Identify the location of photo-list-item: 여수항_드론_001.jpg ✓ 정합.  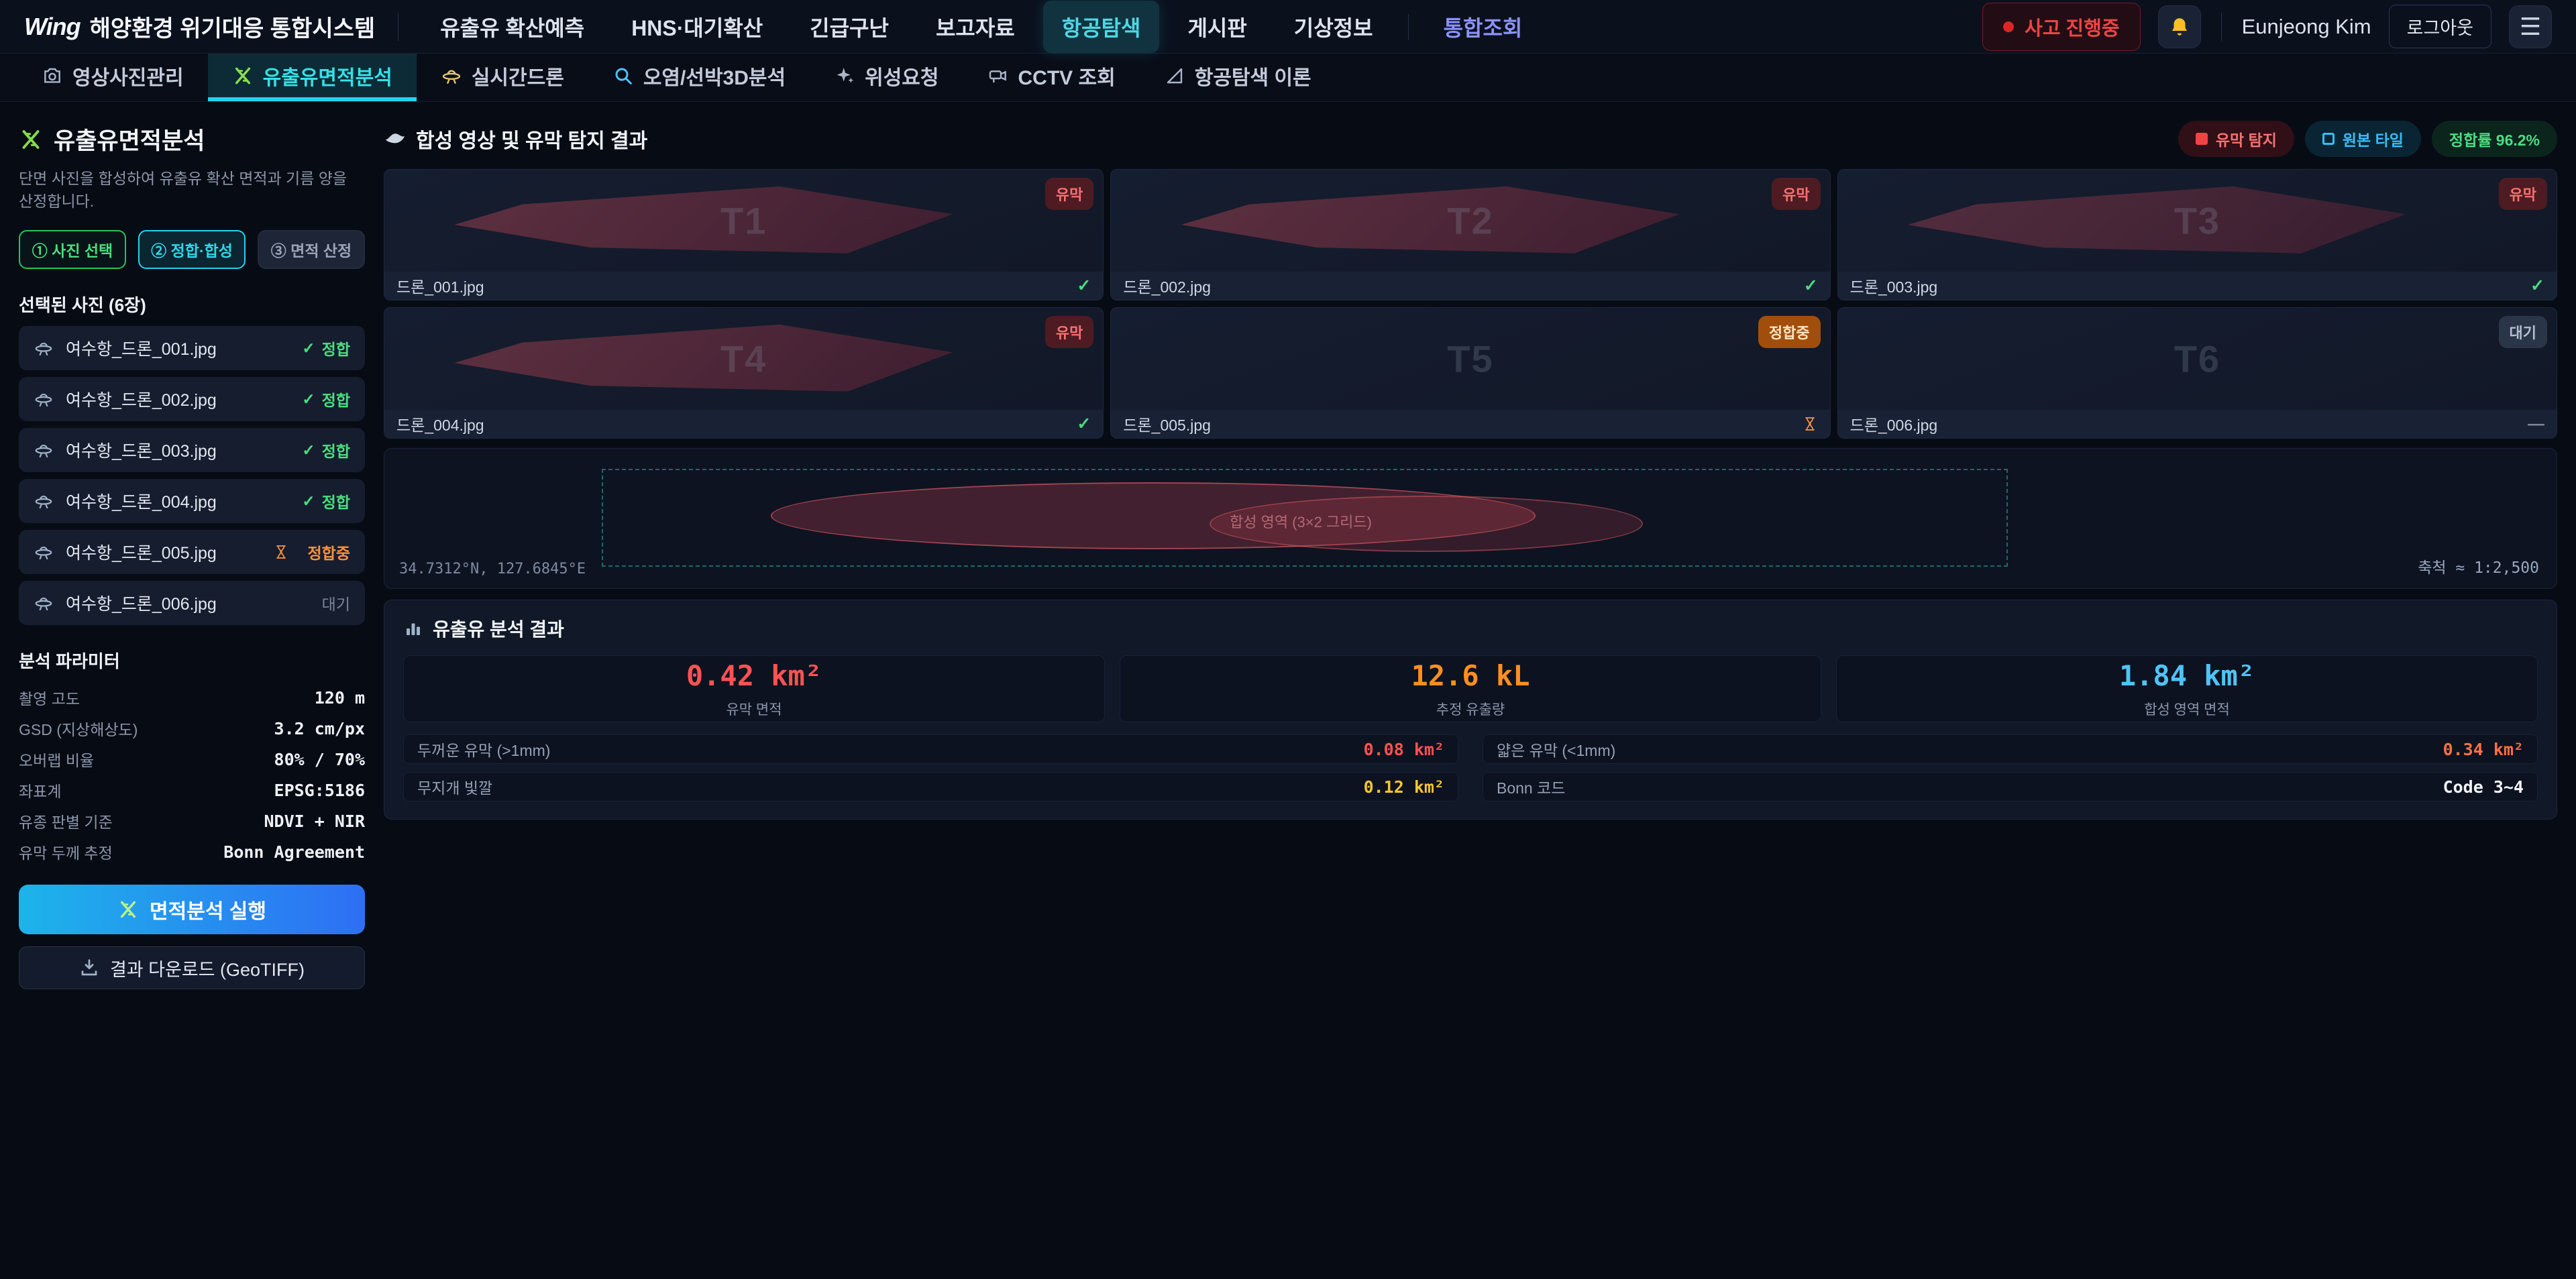
(192, 348).